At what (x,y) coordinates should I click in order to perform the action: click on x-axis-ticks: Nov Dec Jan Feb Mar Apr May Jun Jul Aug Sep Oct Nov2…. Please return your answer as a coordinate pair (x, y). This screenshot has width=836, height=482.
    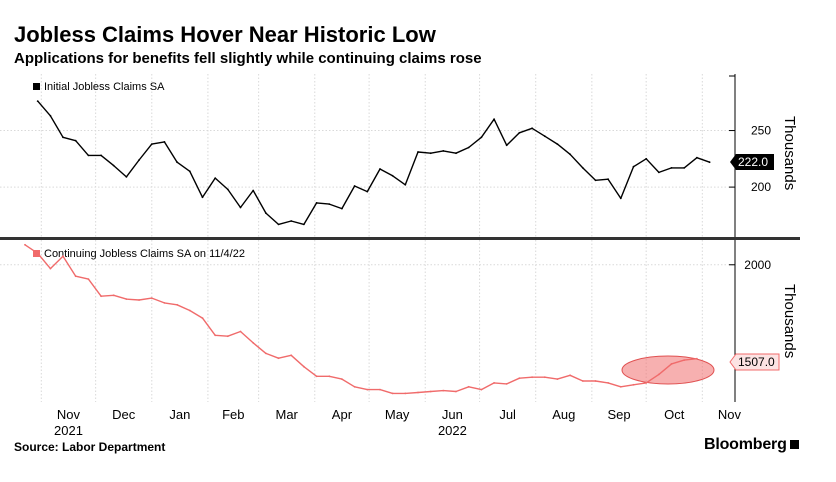
    Looking at the image, I should click on (398, 422).